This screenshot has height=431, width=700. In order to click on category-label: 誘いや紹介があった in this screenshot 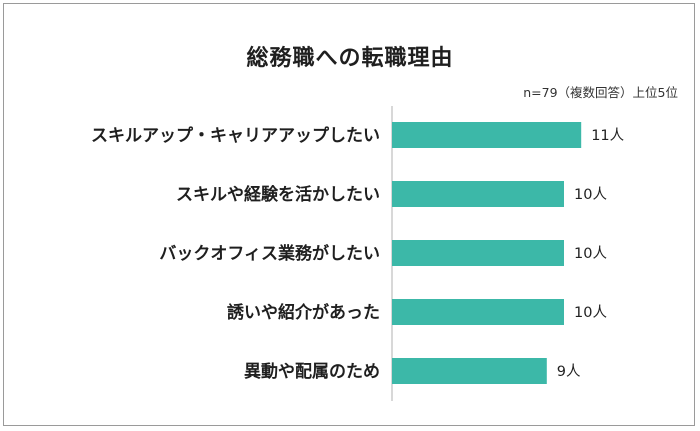, I will do `click(303, 312)`.